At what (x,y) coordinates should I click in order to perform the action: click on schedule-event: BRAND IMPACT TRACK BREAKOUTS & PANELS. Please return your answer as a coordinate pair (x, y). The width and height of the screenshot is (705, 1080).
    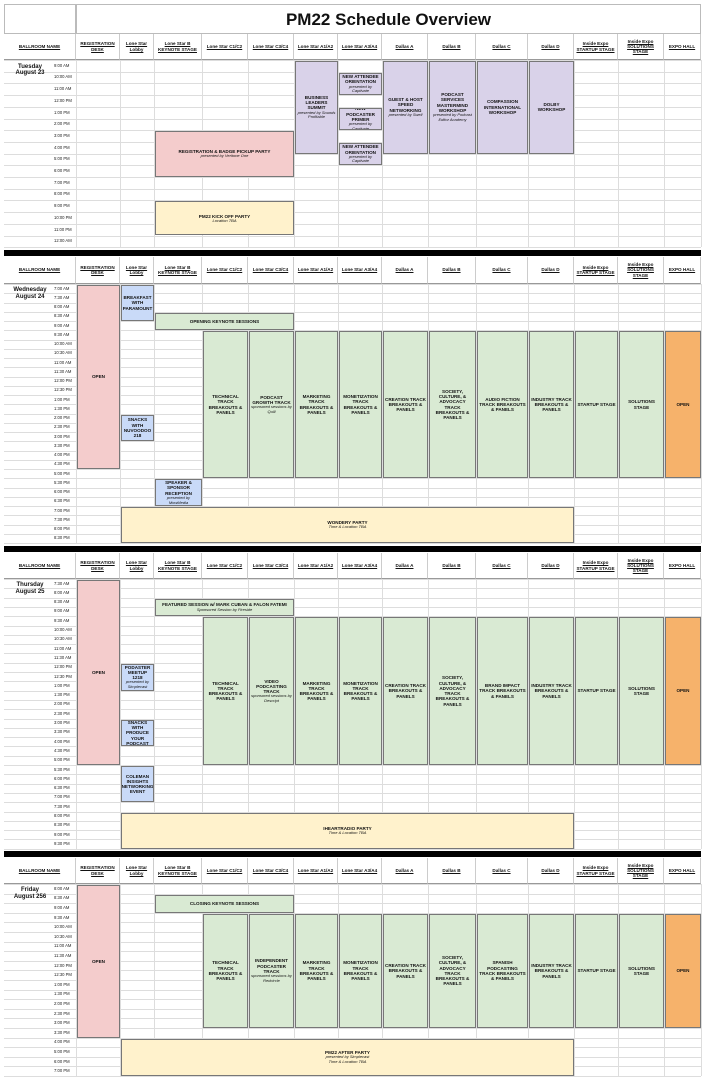
    Looking at the image, I should click on (502, 691).